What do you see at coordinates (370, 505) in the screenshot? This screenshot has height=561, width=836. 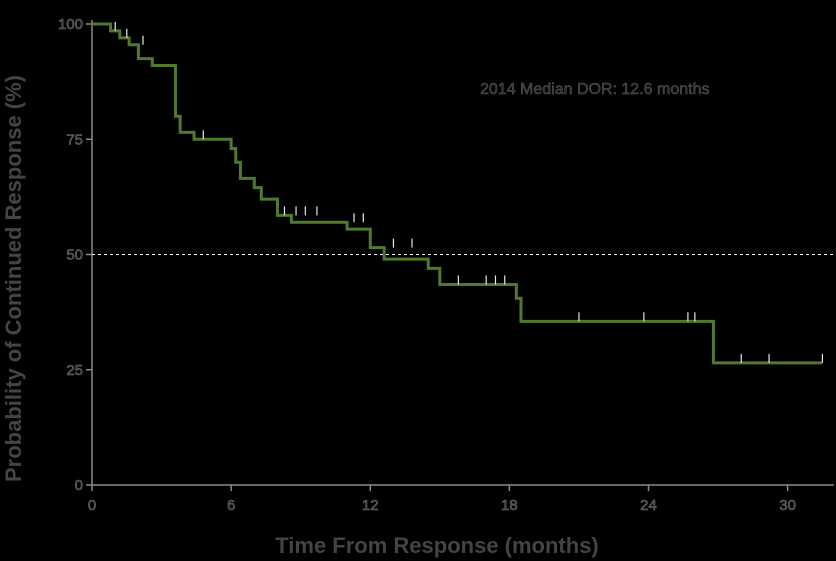 I see `x-tick-label: 12` at bounding box center [370, 505].